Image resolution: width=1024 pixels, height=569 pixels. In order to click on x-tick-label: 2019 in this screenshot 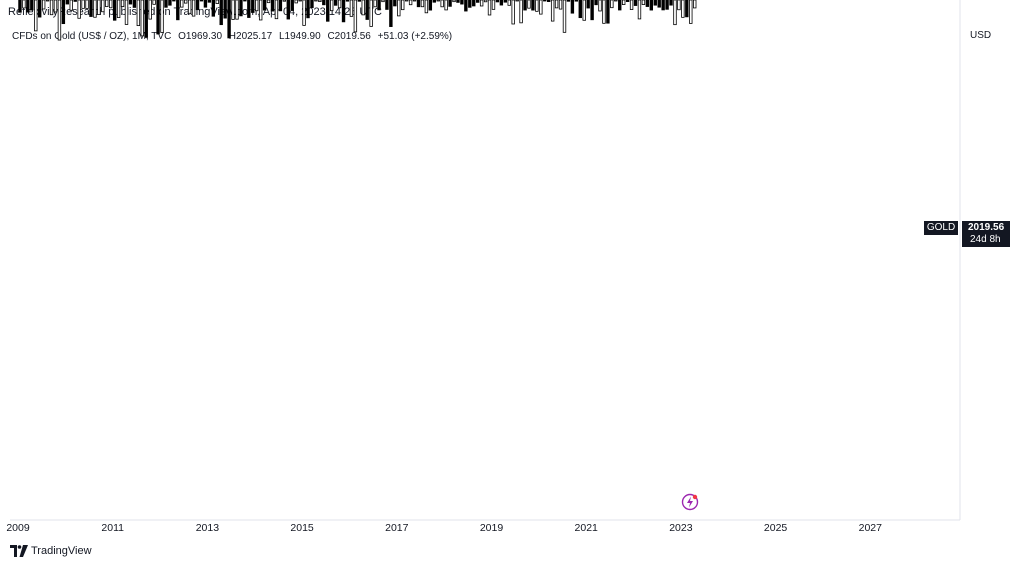, I will do `click(492, 528)`.